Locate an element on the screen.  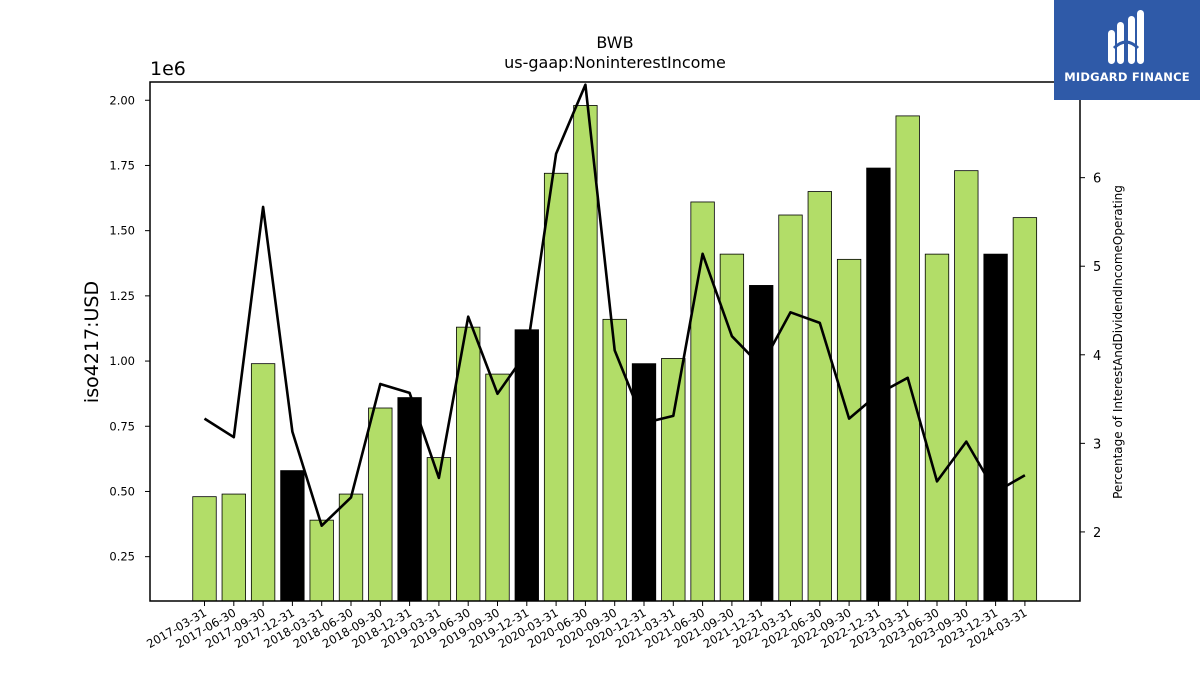
y-tick-label: 1.50 is located at coordinates (122, 231).